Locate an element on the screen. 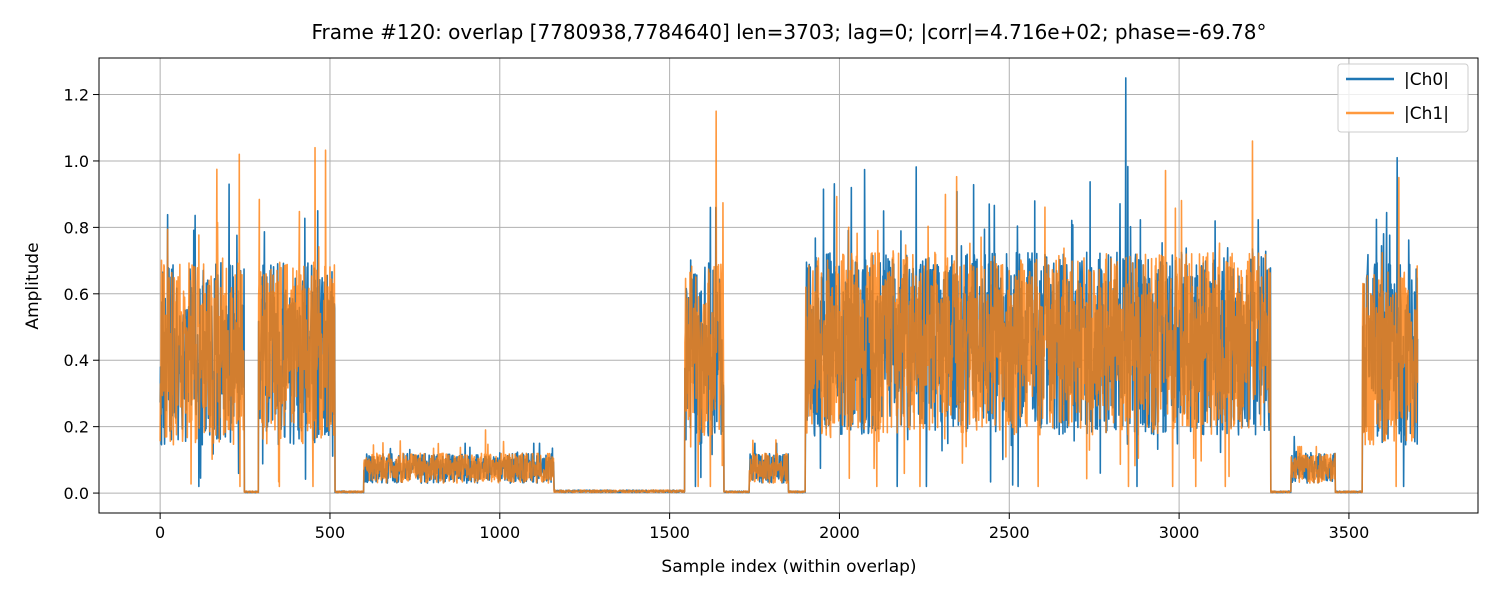  x-tick-label: 3000 is located at coordinates (1179, 532).